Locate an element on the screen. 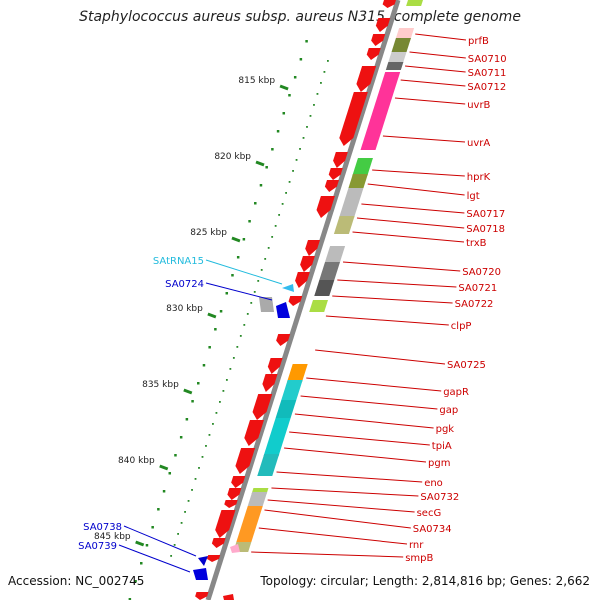  gene-label-sa0739: SA0739 is located at coordinates (97, 546).